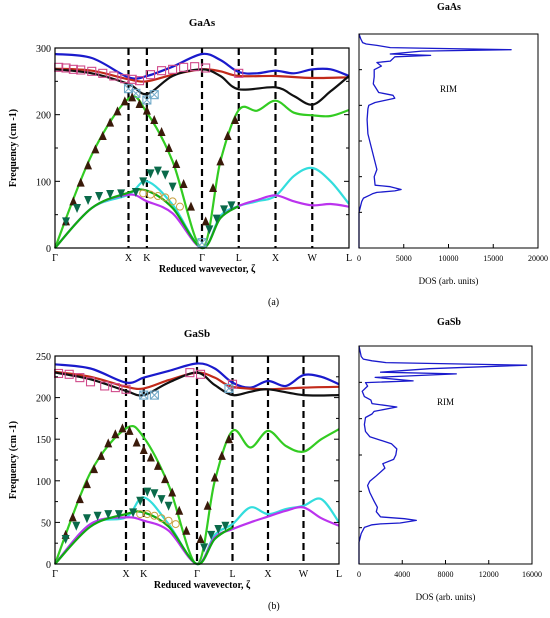 The height and width of the screenshot is (618, 550). I want to click on y-tick-label: 150, so click(43, 440).